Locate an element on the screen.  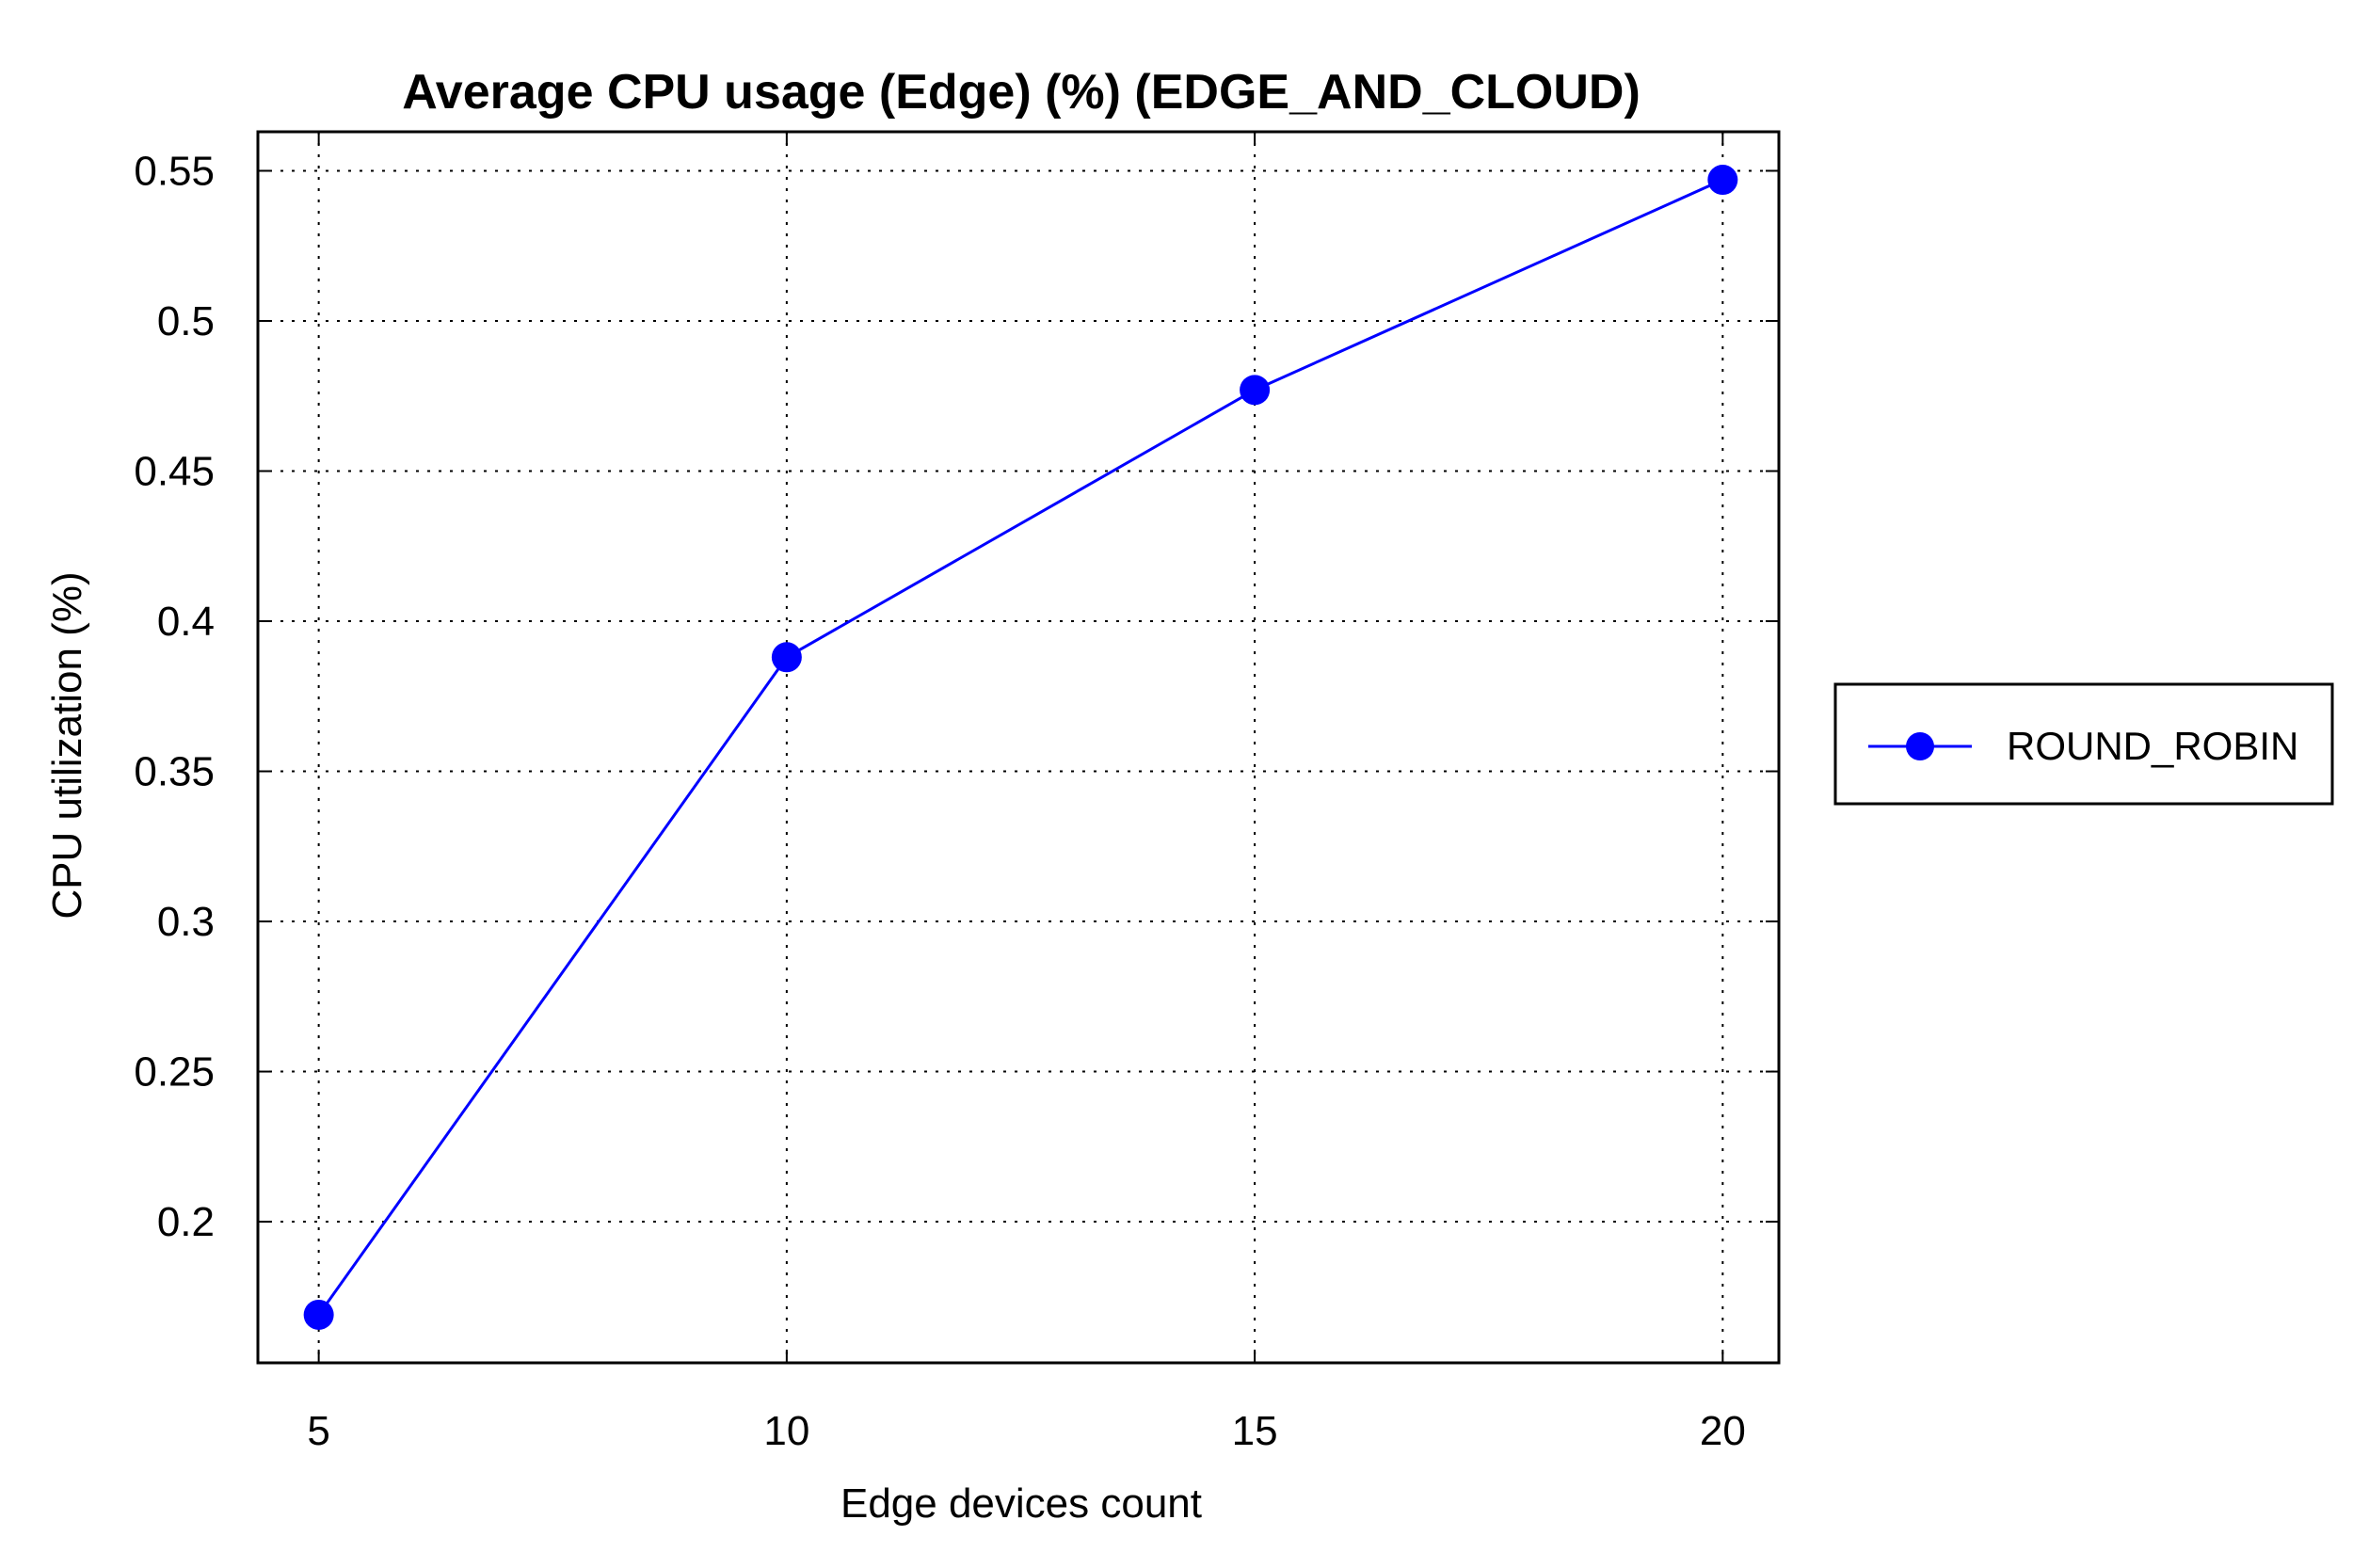
y-tick-label: 0.45 is located at coordinates (174, 471).